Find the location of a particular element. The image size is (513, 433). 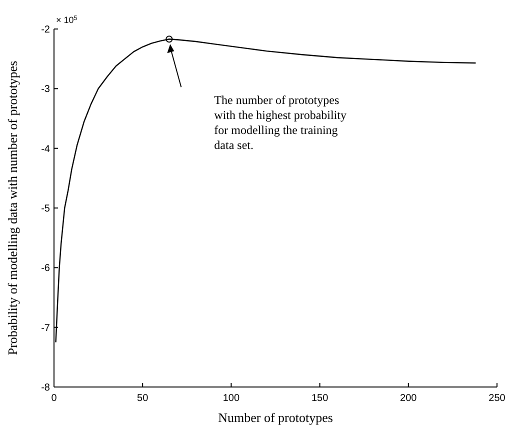

y-tick-label: -2 is located at coordinates (45, 30).